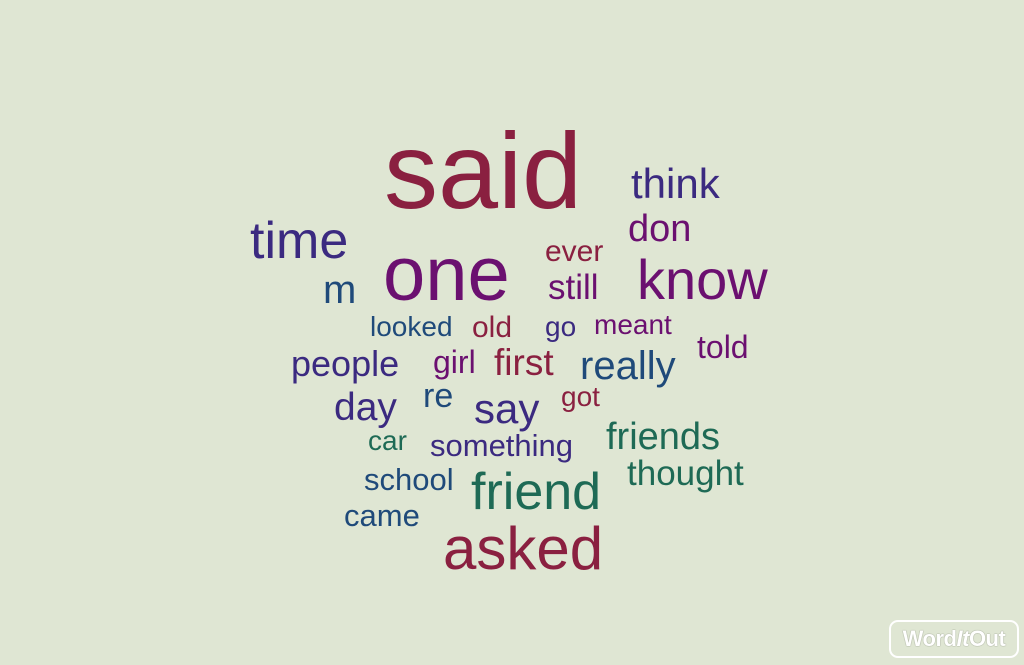 Image resolution: width=1024 pixels, height=665 pixels. I want to click on logo-word: Word, so click(929, 638).